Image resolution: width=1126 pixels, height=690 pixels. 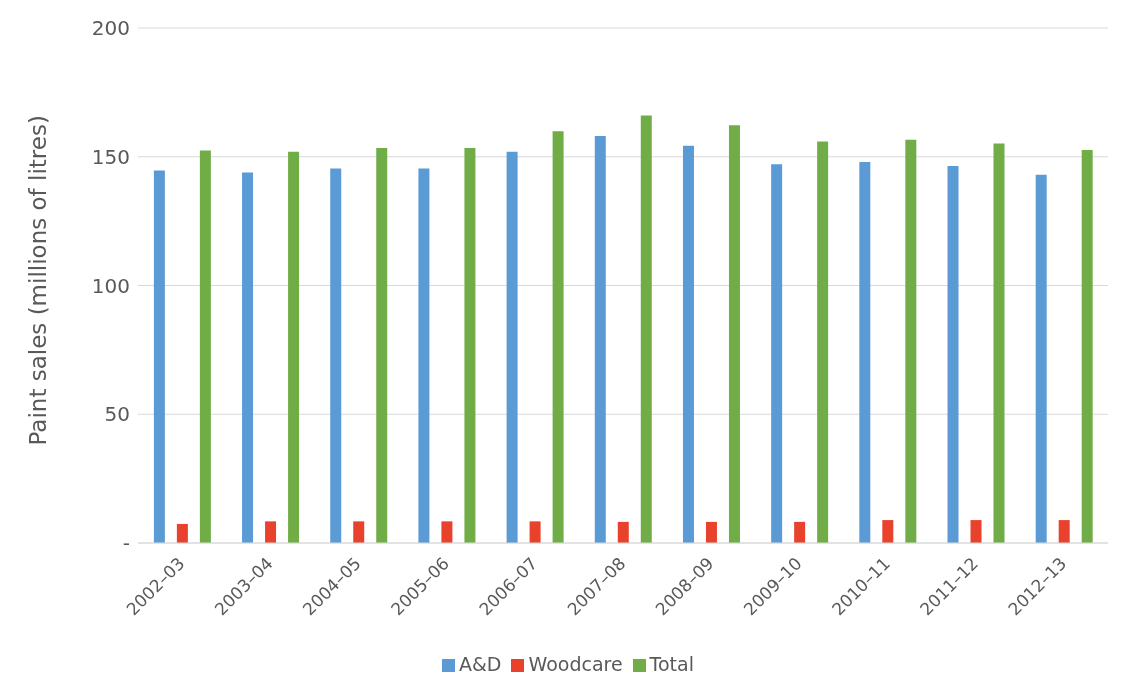 What do you see at coordinates (480, 664) in the screenshot?
I see `legend-label: A&D` at bounding box center [480, 664].